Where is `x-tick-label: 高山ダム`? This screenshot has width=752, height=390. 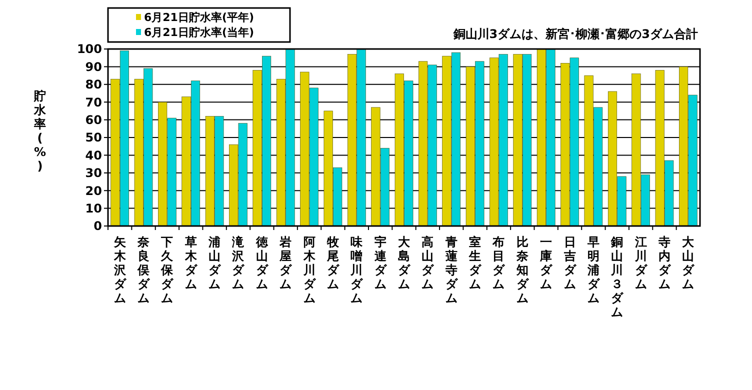
x-tick-label: 高山ダム is located at coordinates (428, 263).